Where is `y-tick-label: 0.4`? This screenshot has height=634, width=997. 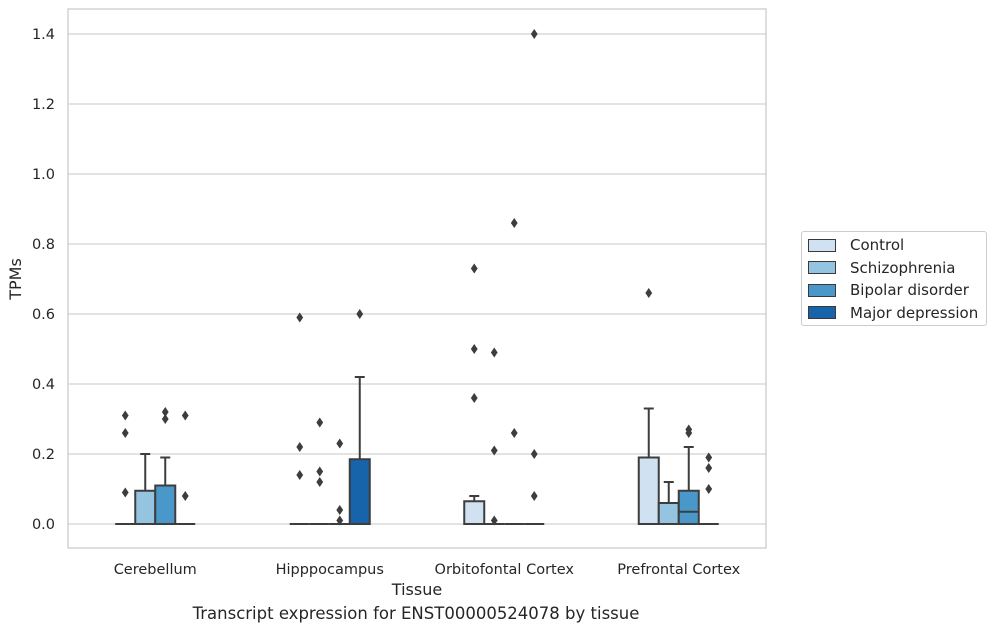 y-tick-label: 0.4 is located at coordinates (43, 385).